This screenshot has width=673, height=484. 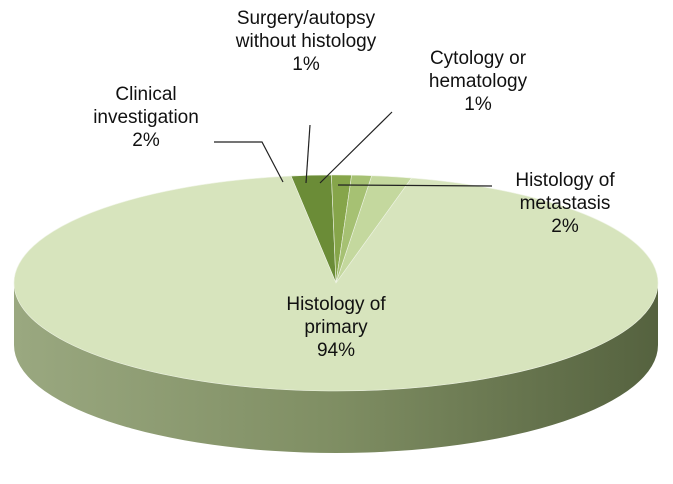 I want to click on slice-label: Clinical investigation, so click(x=146, y=106).